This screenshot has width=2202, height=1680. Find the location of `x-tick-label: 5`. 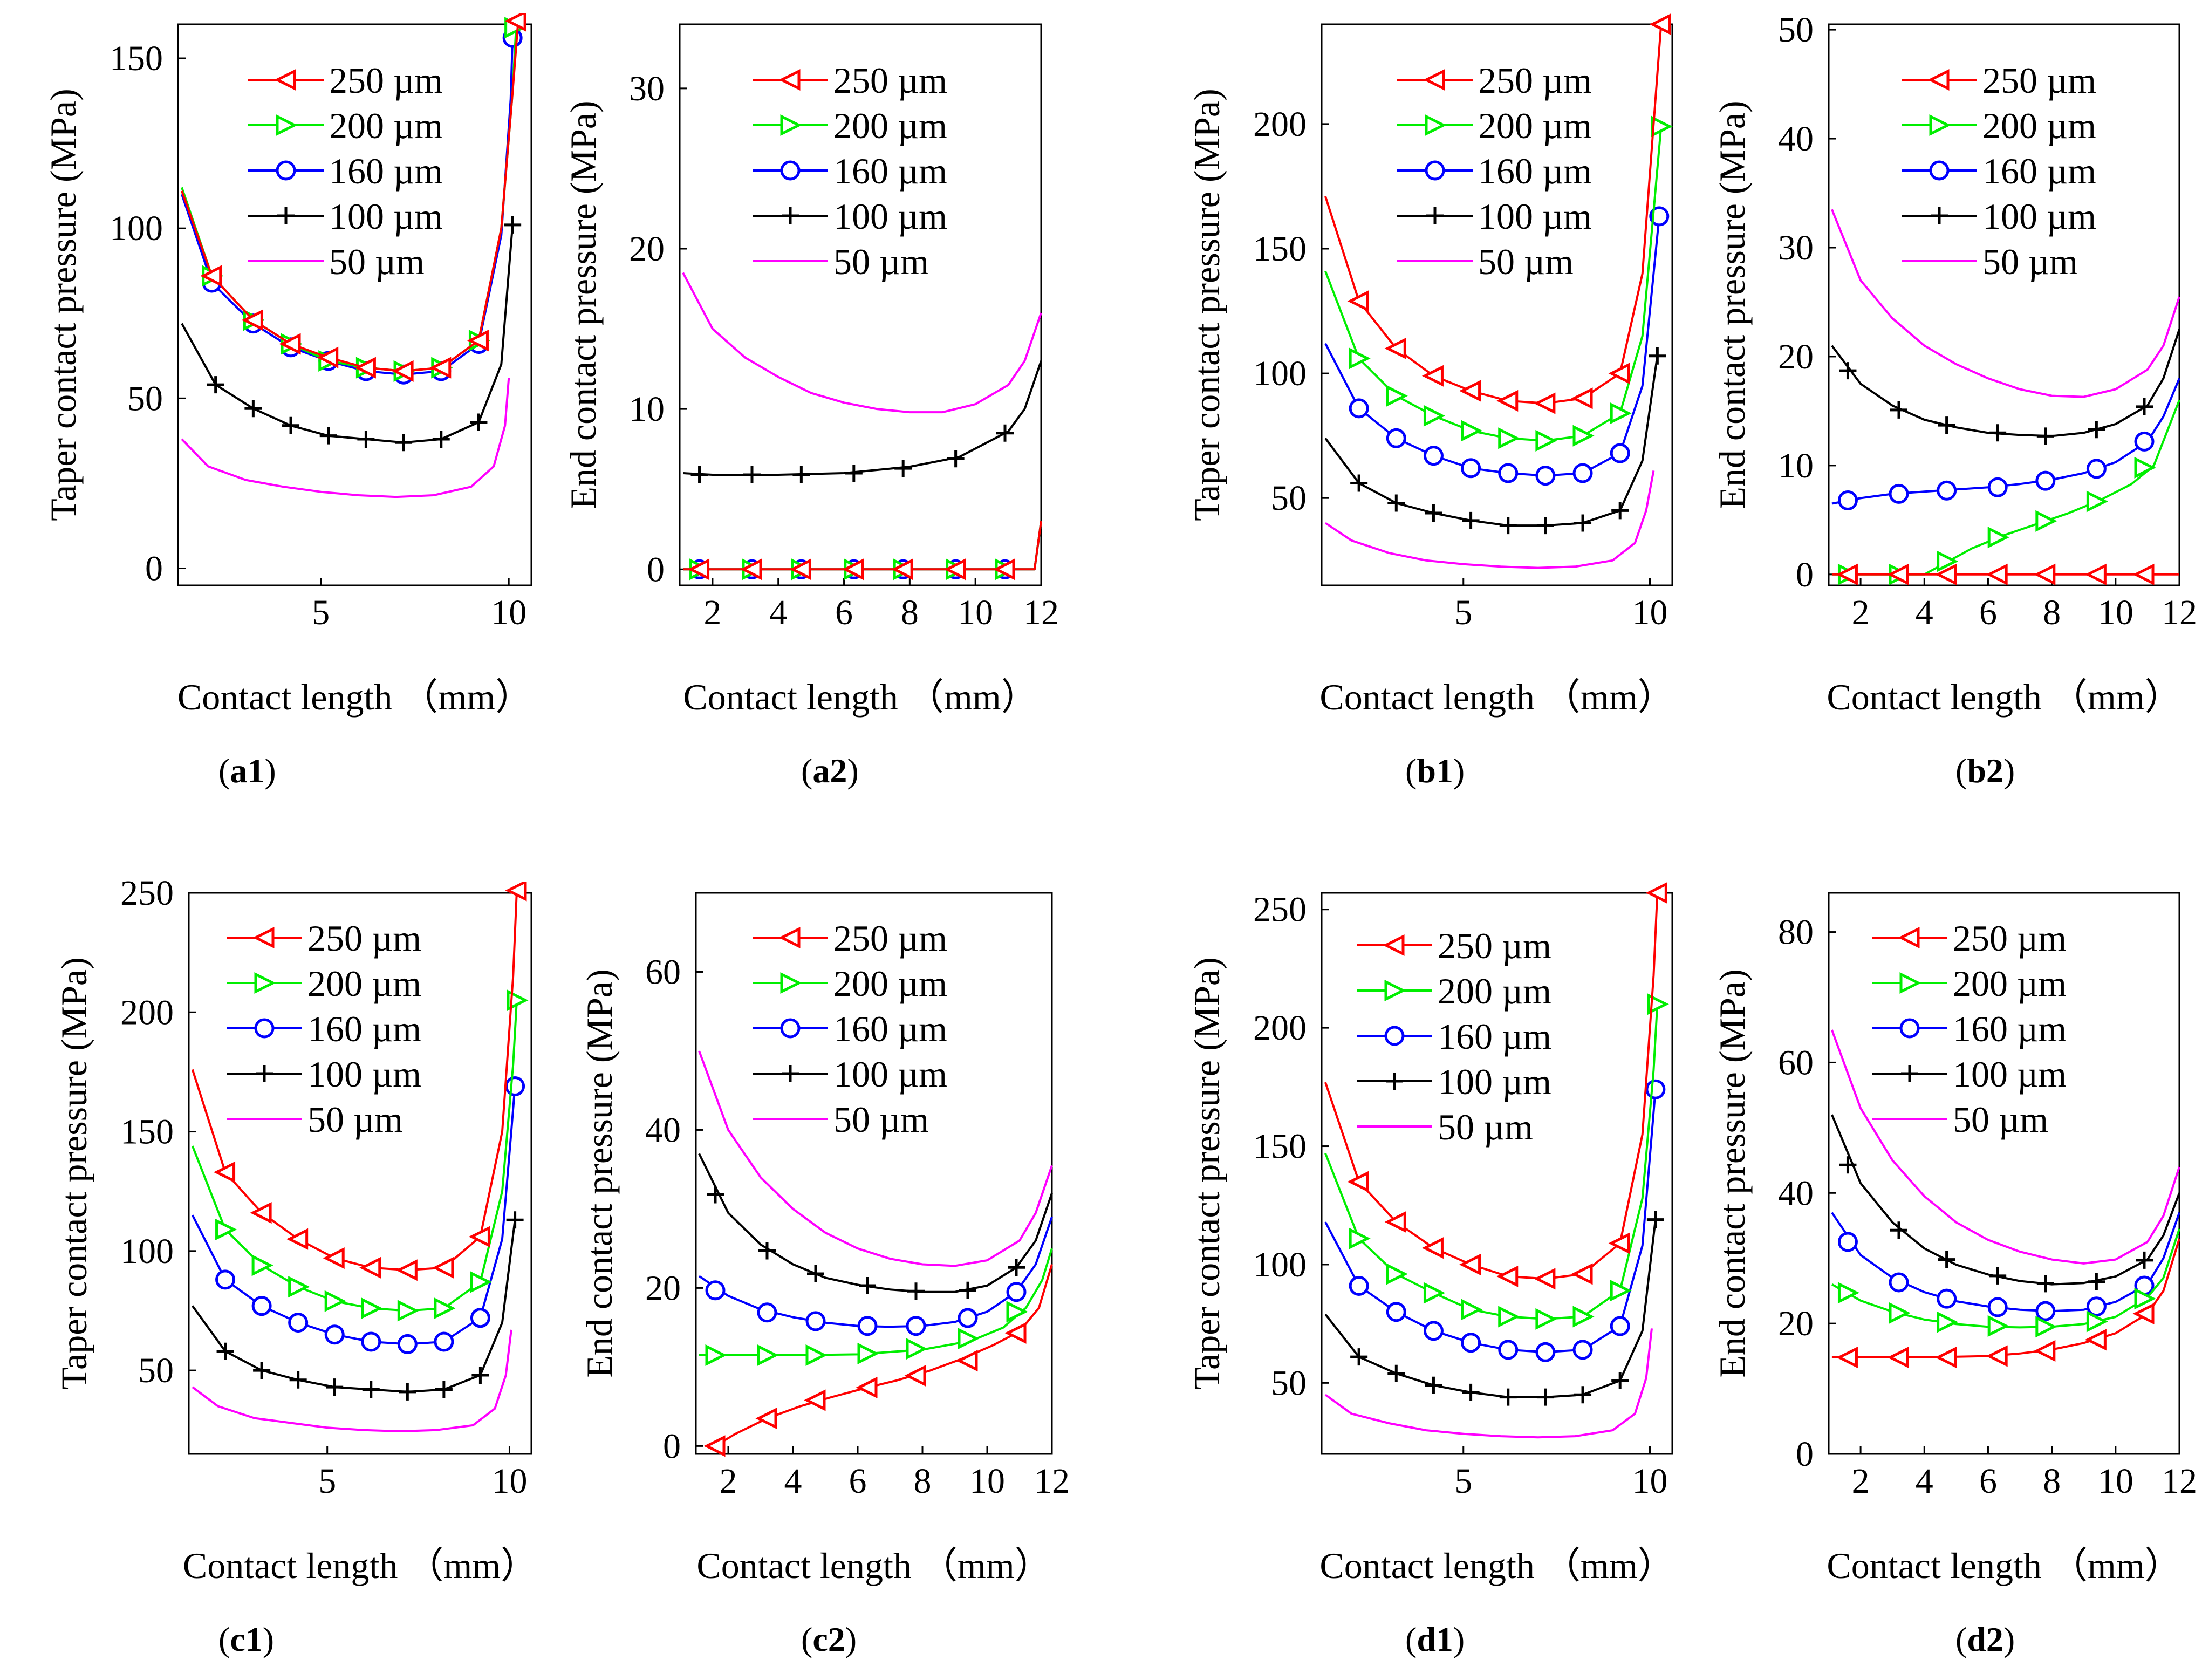

x-tick-label: 5 is located at coordinates (327, 1481).